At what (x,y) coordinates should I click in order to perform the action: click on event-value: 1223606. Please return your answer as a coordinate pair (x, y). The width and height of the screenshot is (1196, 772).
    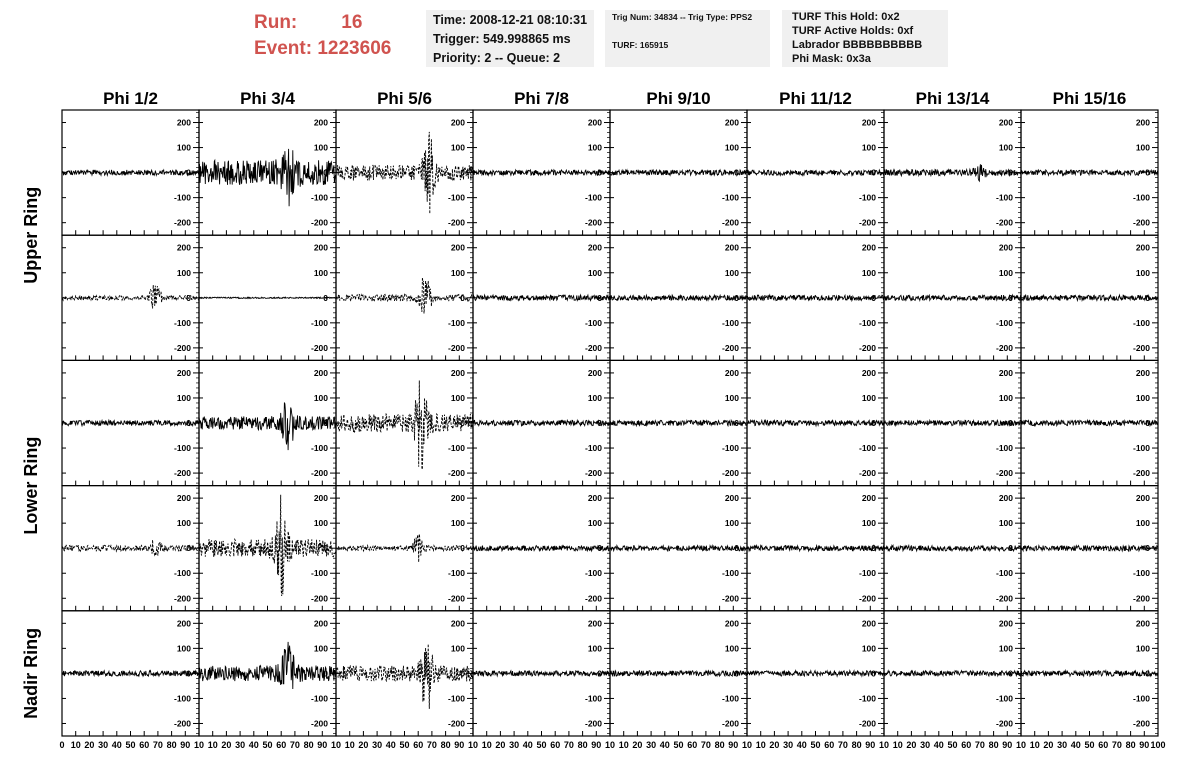
    Looking at the image, I should click on (354, 48).